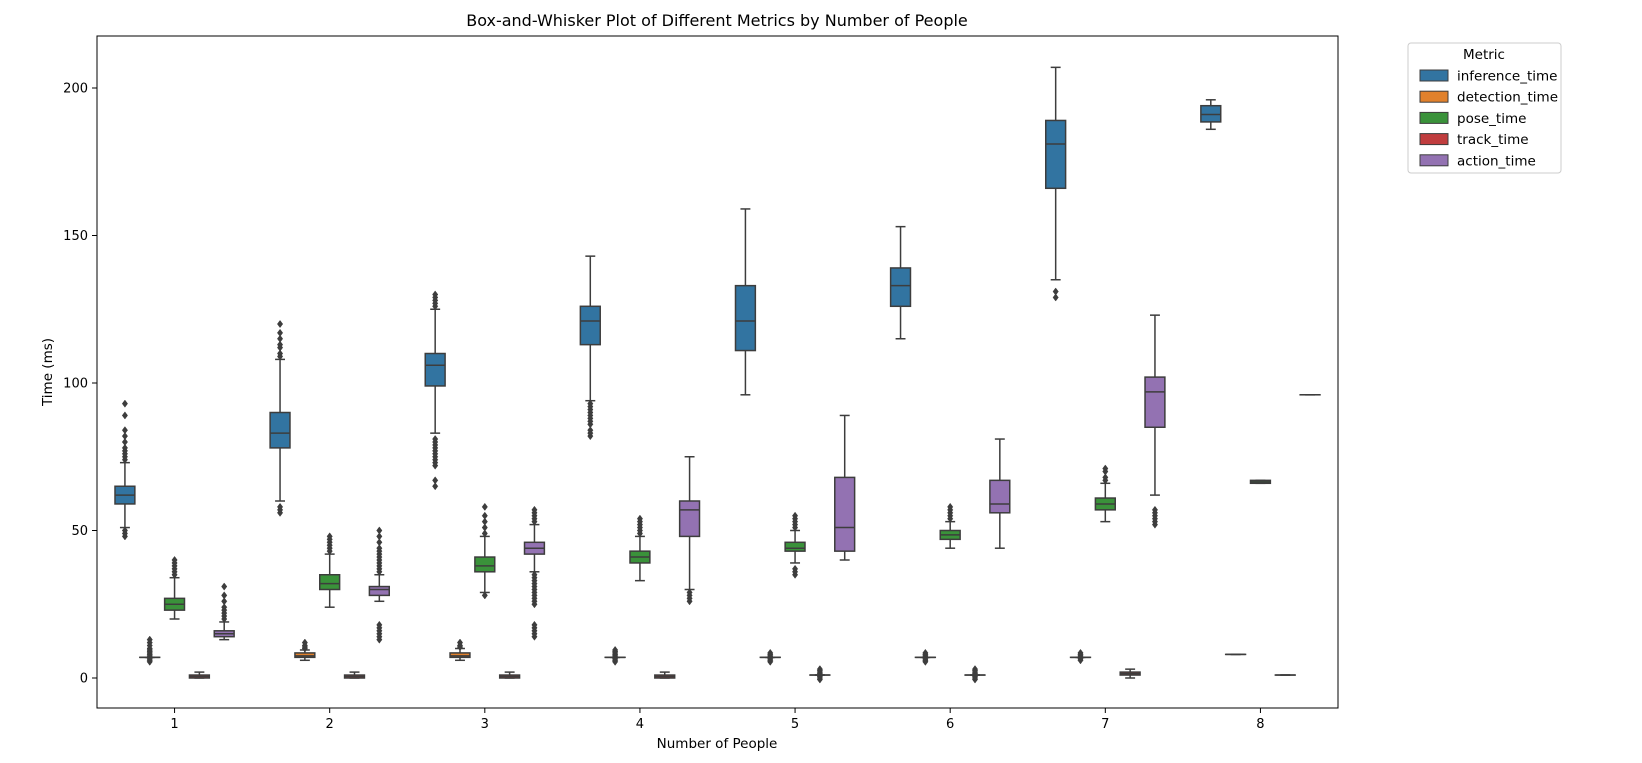 Image resolution: width=1642 pixels, height=763 pixels. I want to click on legend-swatch-inference_time, so click(1434, 75).